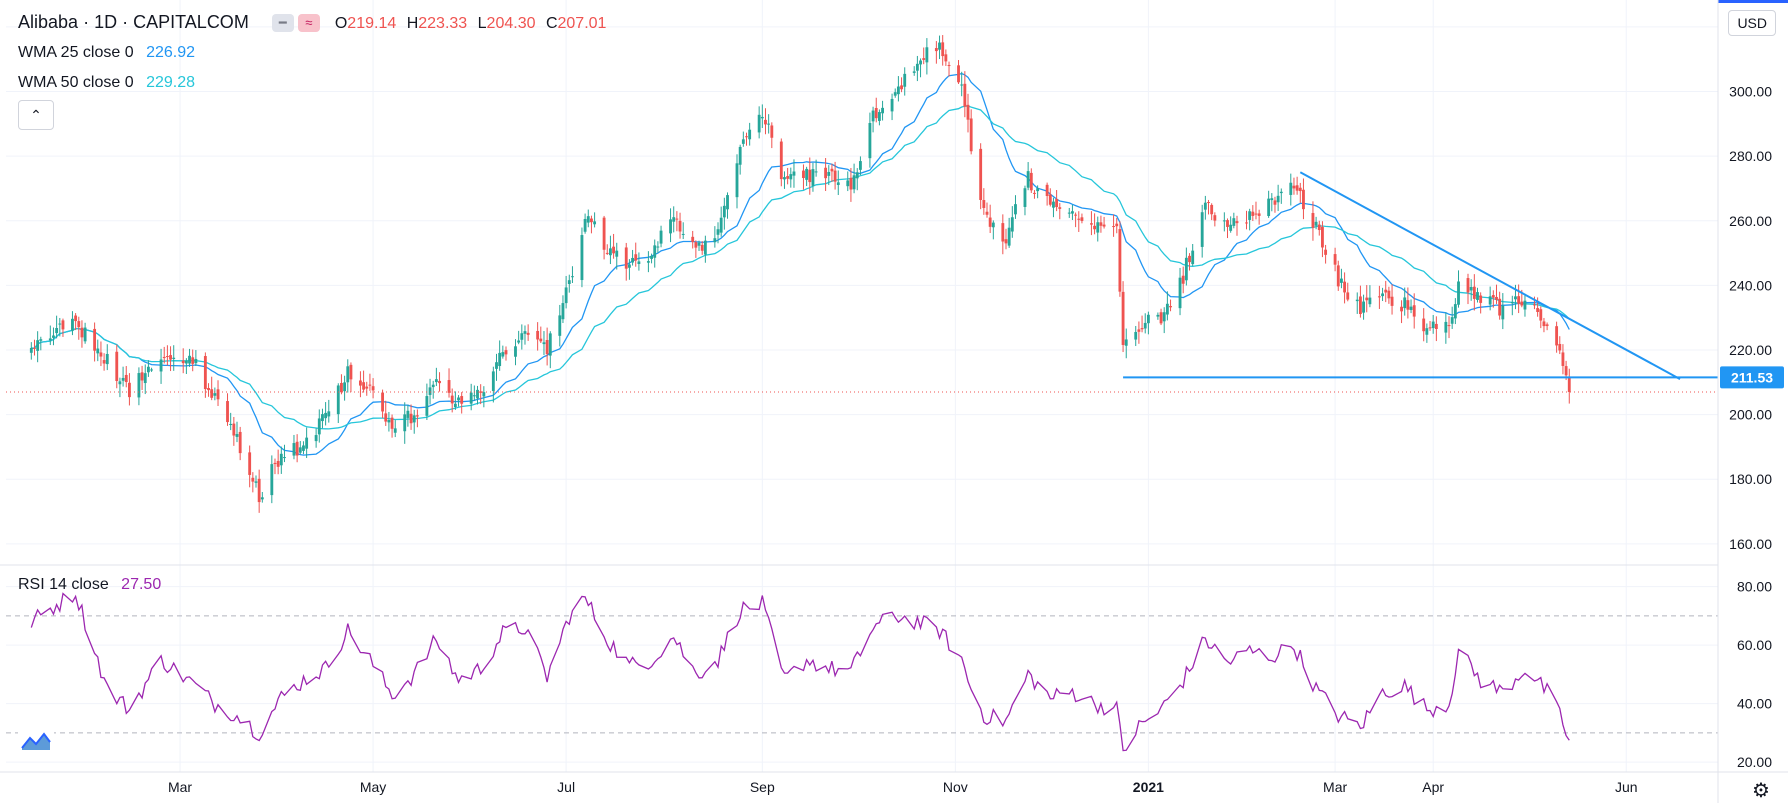 This screenshot has width=1788, height=803. I want to click on tradingview-logo-icon, so click(36, 741).